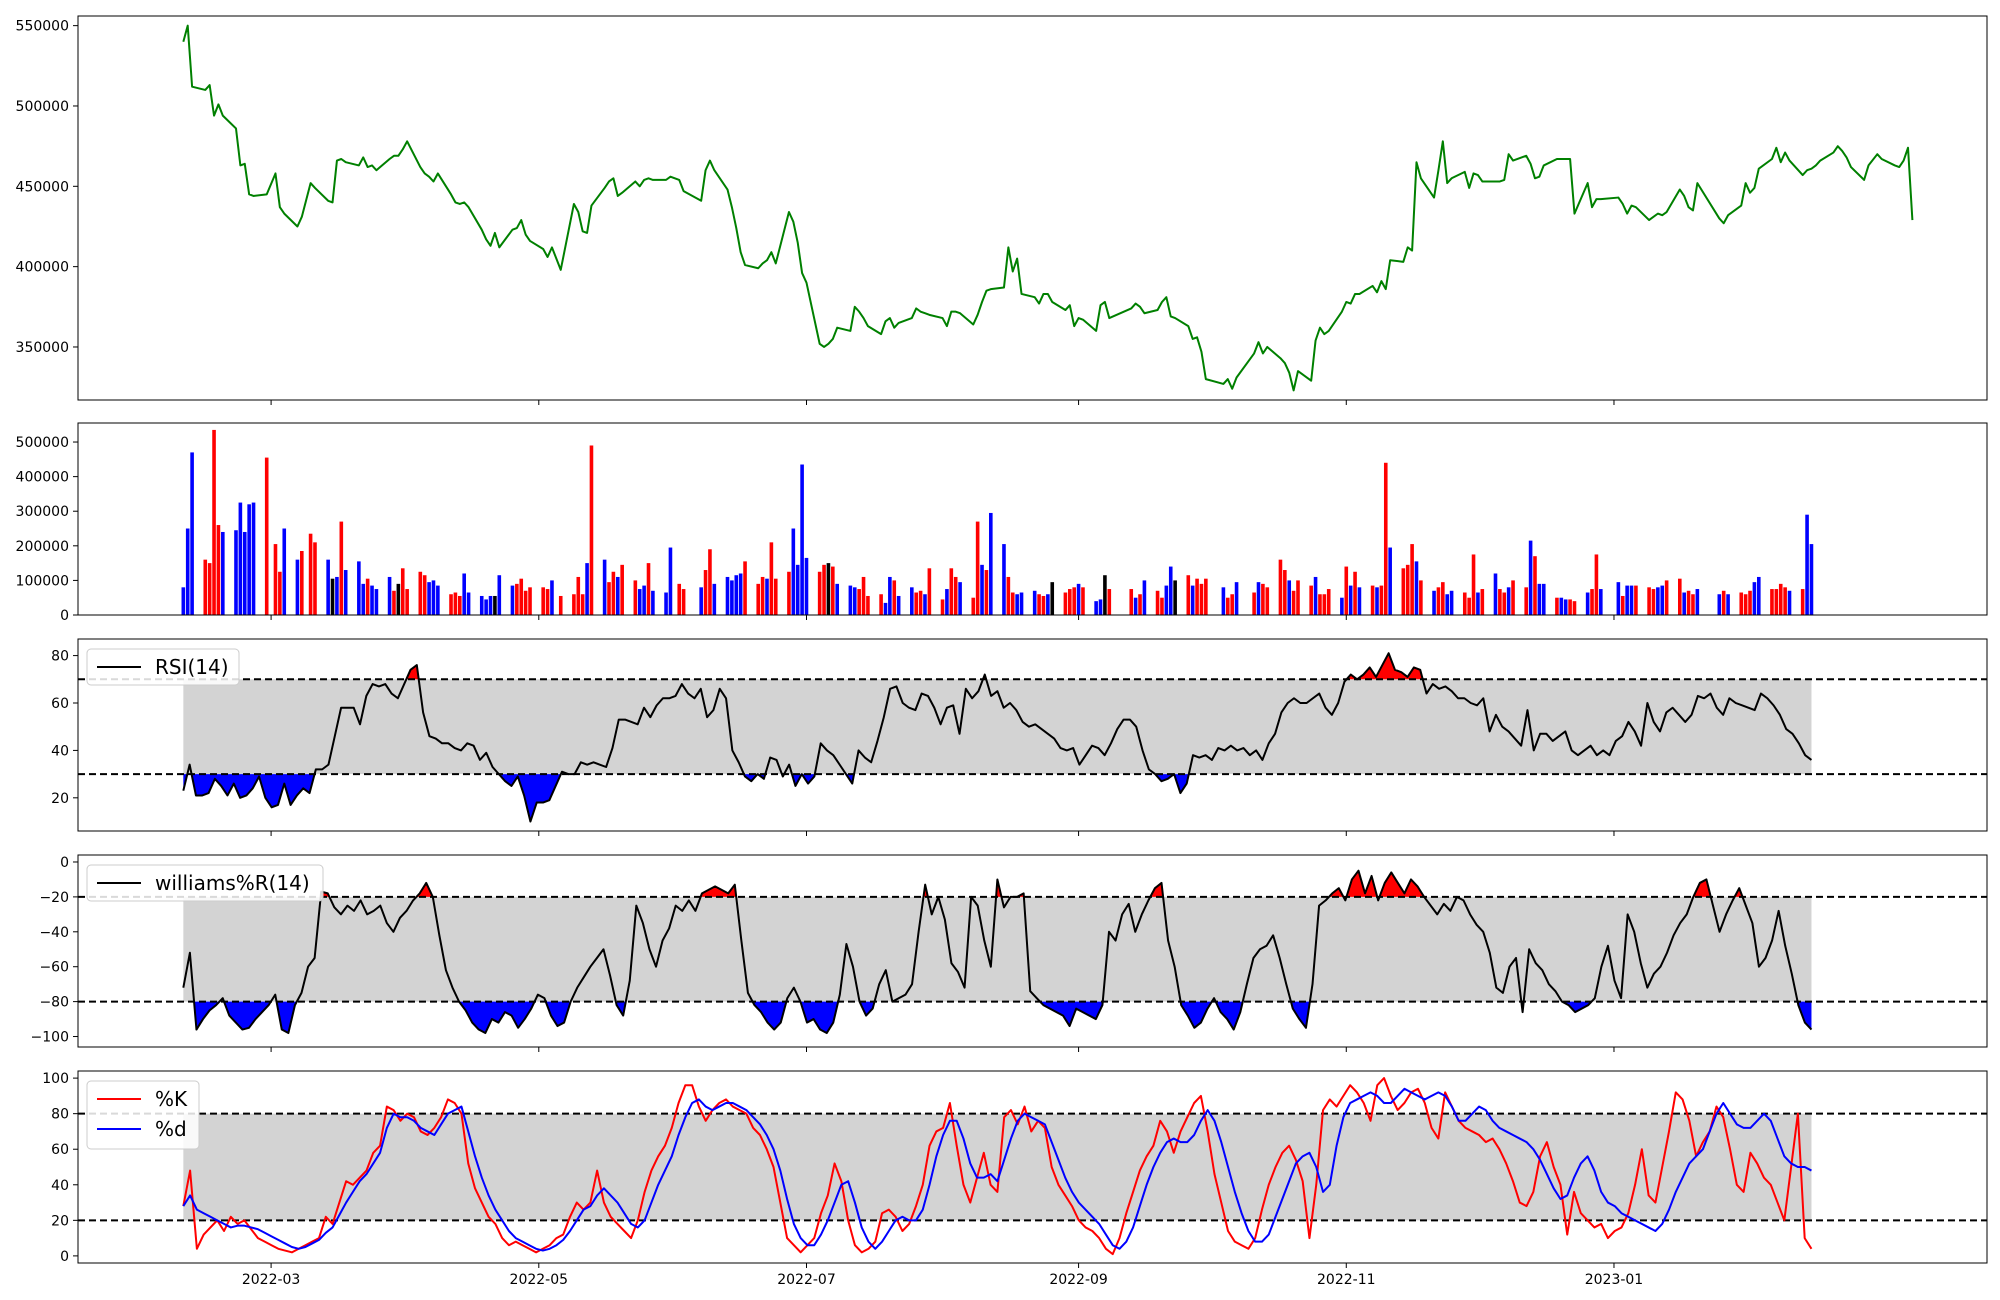  I want to click on x-tick-label: 2022-09, so click(1078, 1280).